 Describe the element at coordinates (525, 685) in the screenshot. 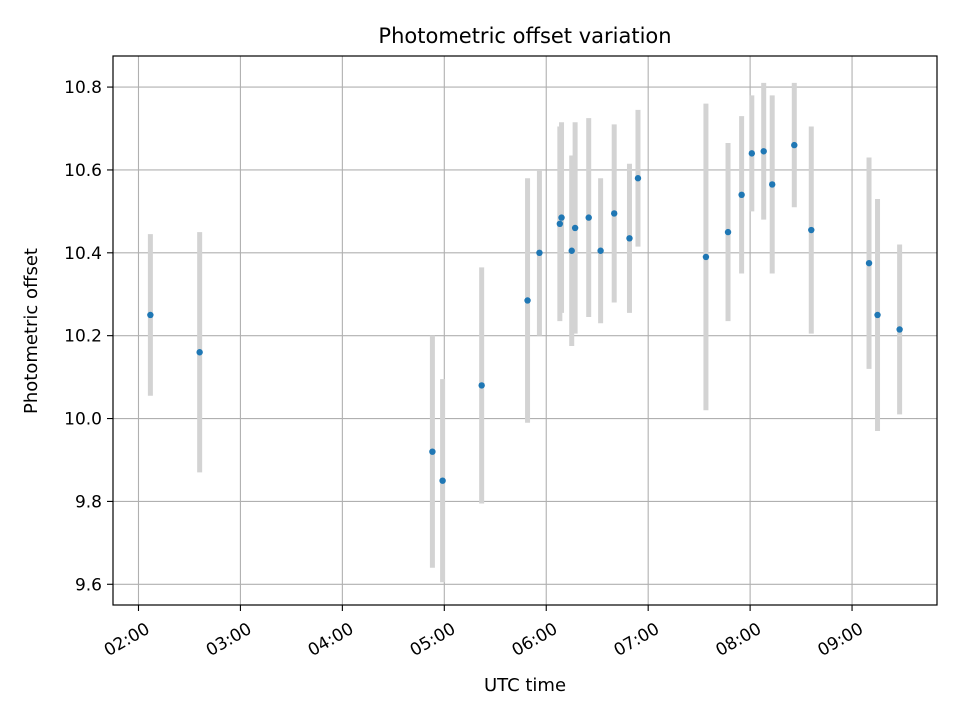

I see `x-axis-title: UTC time` at that location.